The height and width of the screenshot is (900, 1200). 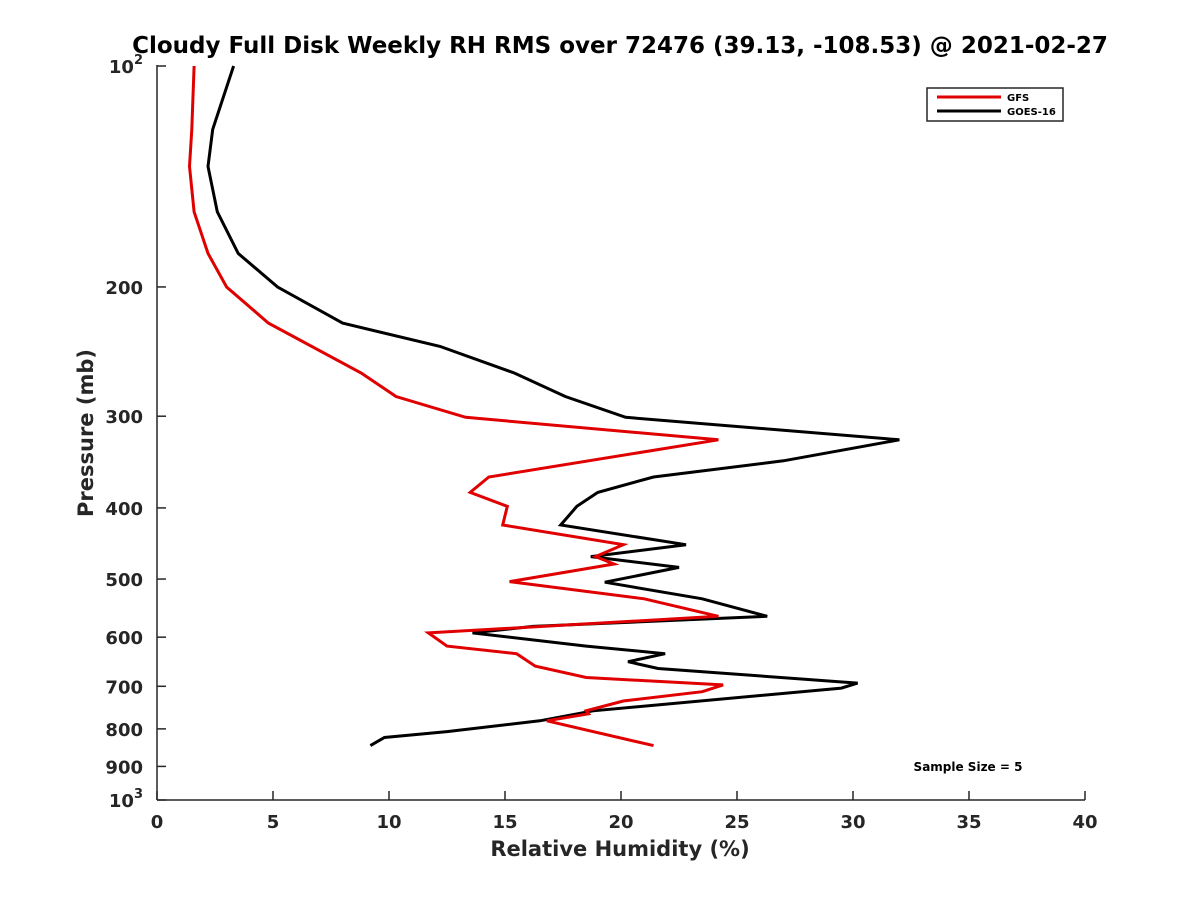 I want to click on x-tick-label: 25, so click(x=736, y=822).